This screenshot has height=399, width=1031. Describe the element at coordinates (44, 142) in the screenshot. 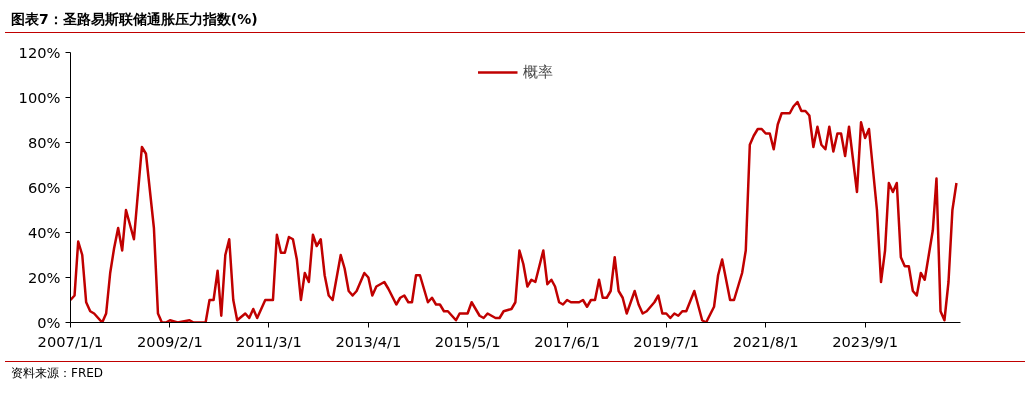

I see `y-tick-label: 80%` at that location.